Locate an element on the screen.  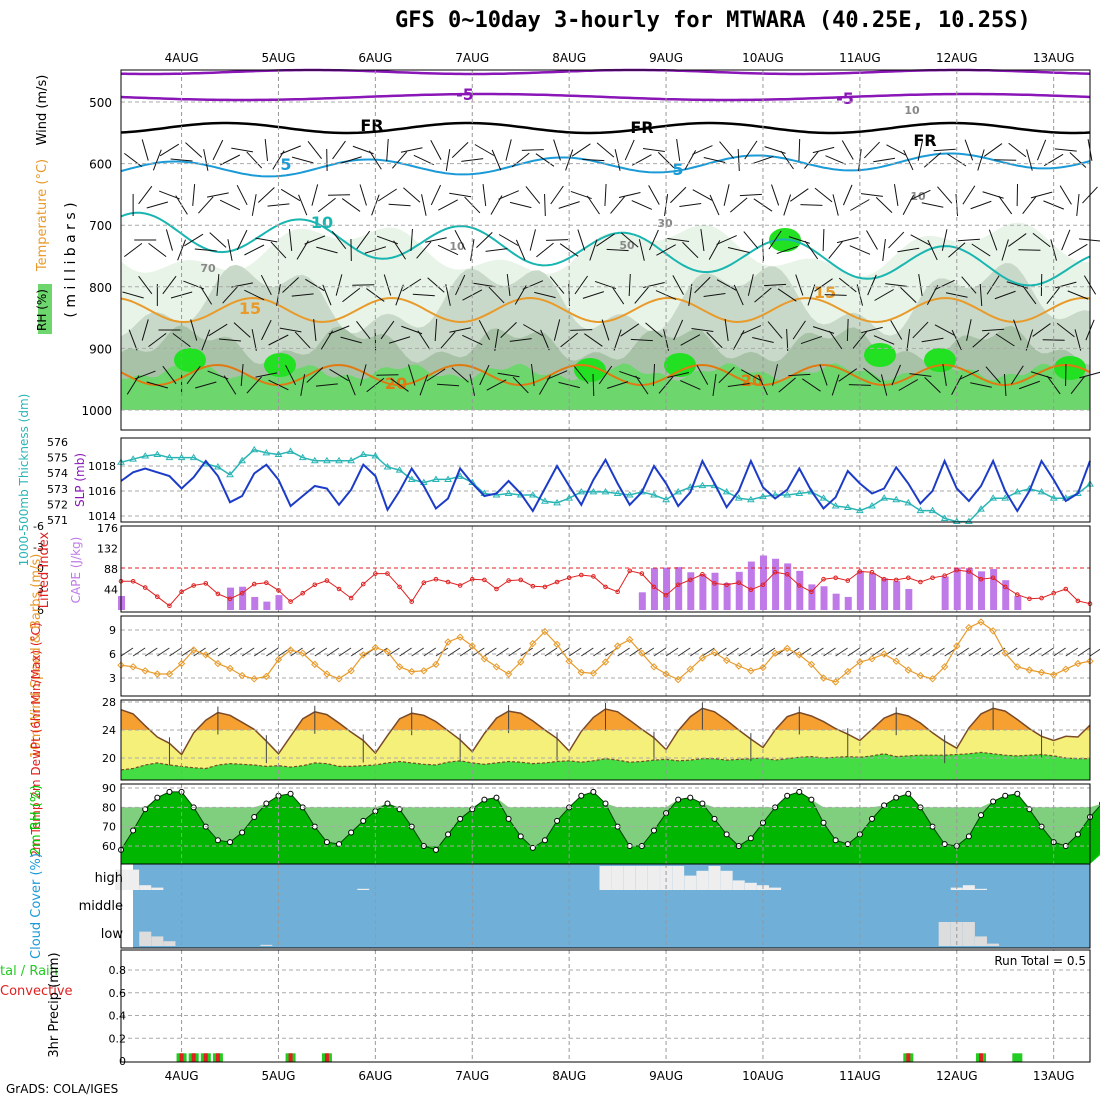
pressure-tick: 800 is located at coordinates (100, 288).